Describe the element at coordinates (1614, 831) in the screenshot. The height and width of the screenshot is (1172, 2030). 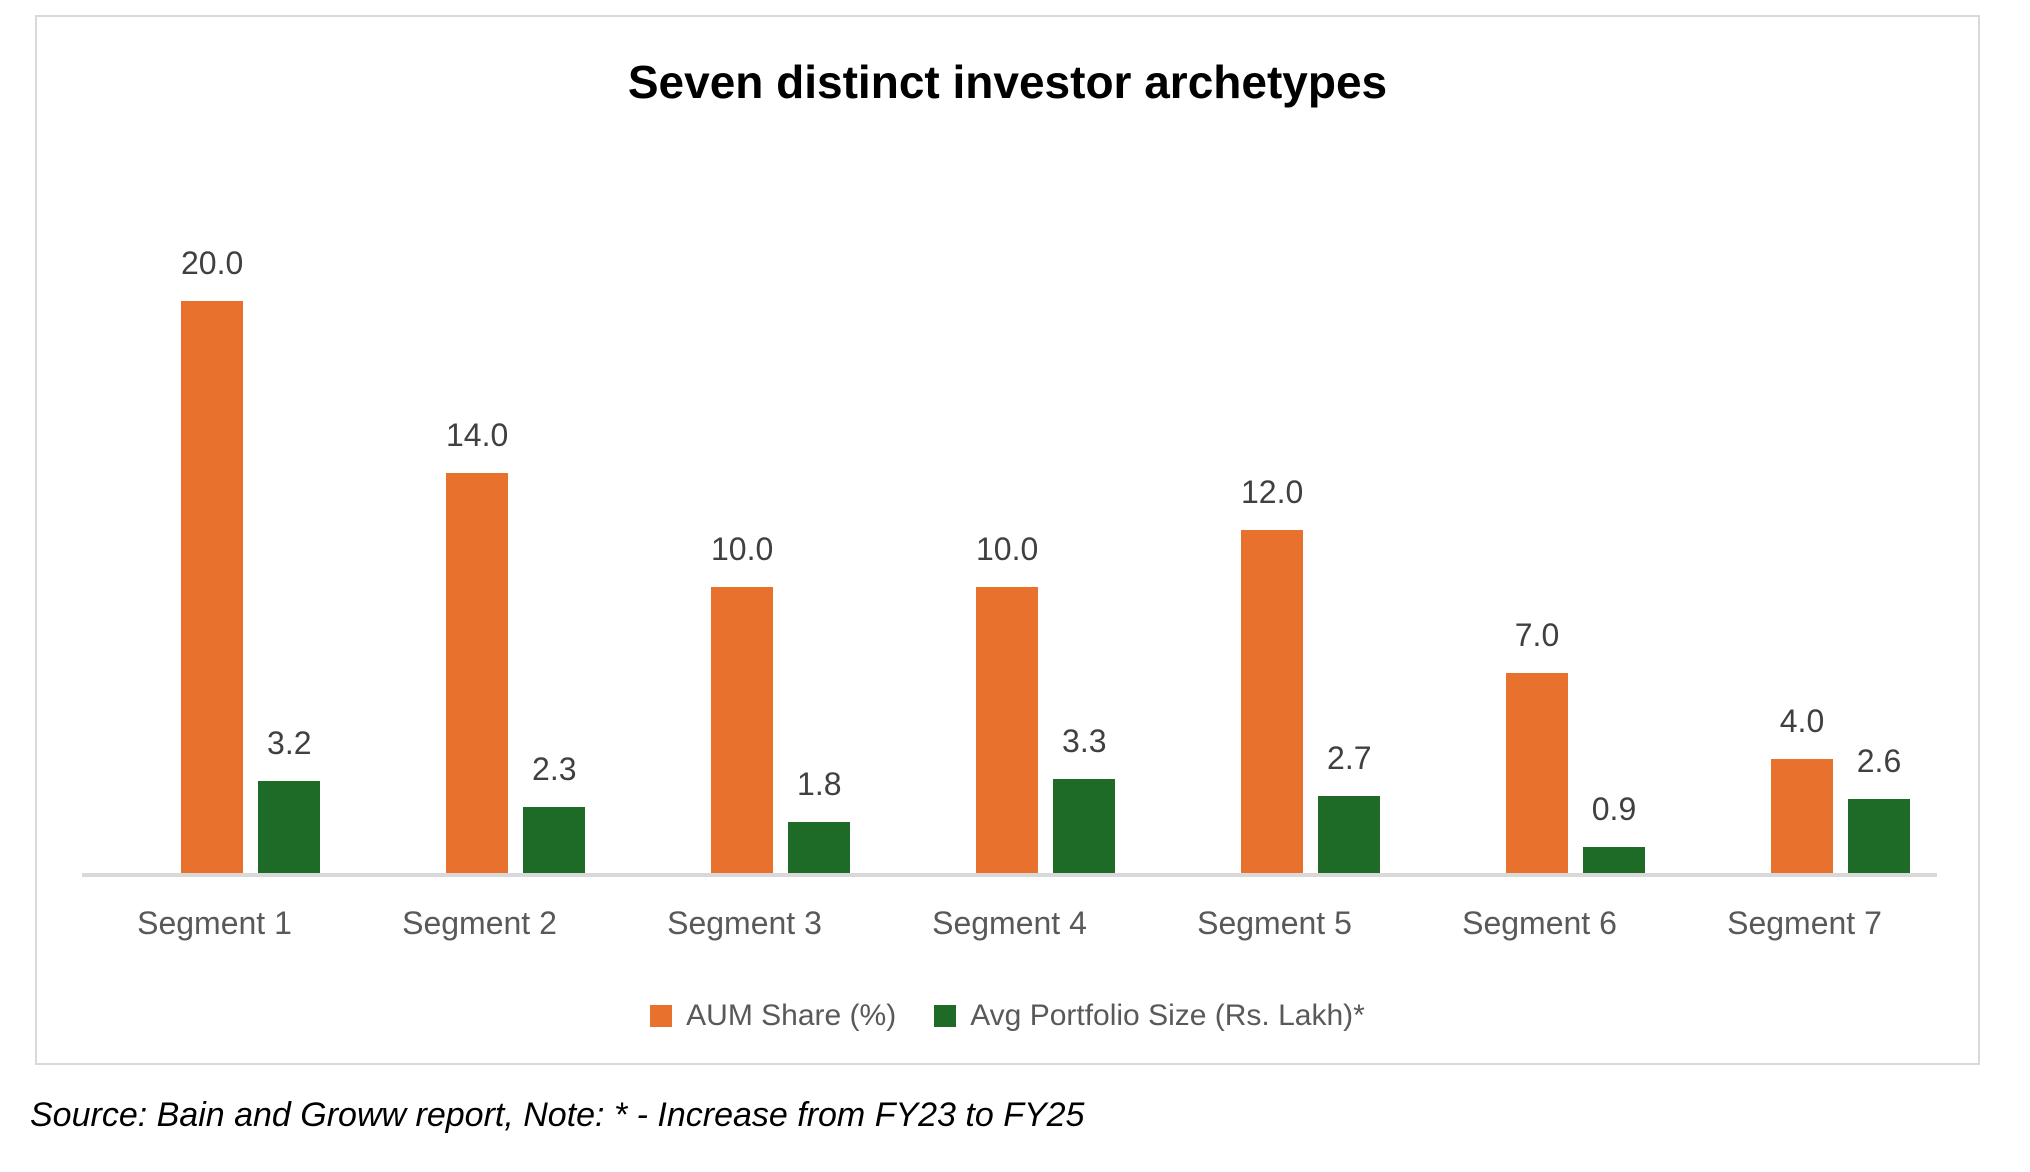
I see `portfolio-size-bar-group: 0.9` at that location.